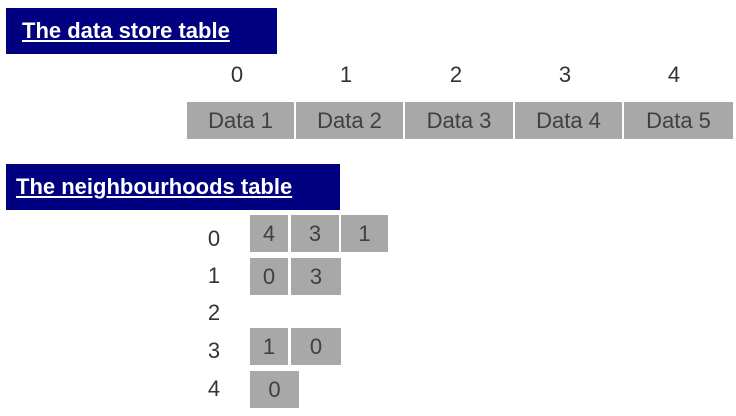  I want to click on store-cell: Data 3, so click(460, 120).